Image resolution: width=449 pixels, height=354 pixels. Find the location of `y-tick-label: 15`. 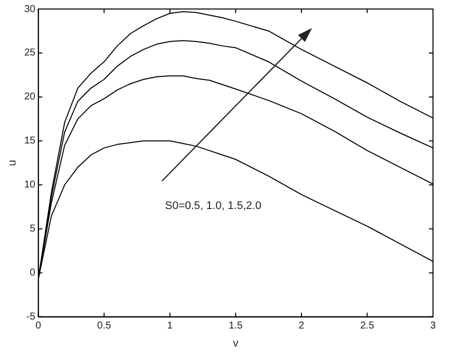

y-tick-label: 15 is located at coordinates (30, 141).